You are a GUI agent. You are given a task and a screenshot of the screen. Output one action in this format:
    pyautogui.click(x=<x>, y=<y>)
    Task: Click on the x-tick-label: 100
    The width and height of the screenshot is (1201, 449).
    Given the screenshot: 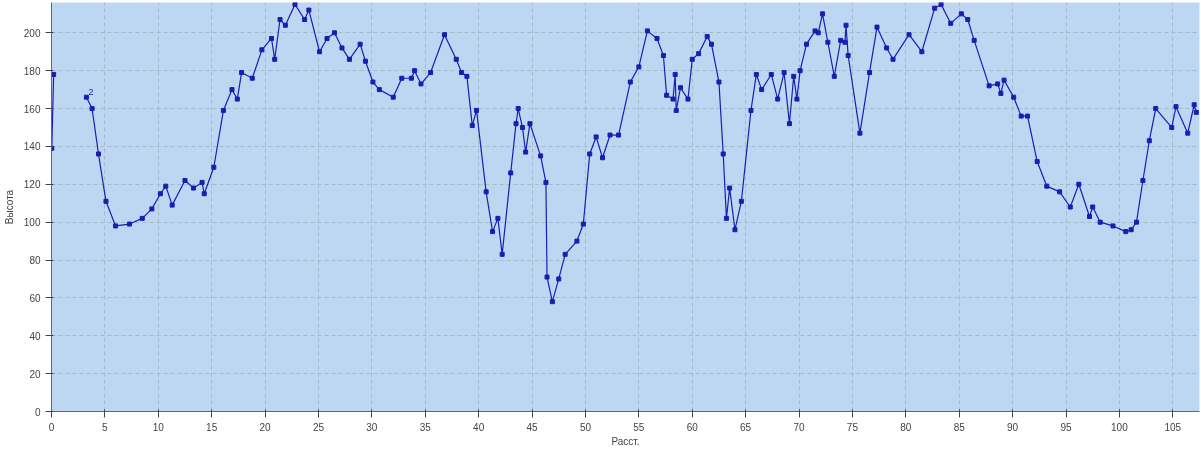 What is the action you would take?
    pyautogui.click(x=1120, y=427)
    